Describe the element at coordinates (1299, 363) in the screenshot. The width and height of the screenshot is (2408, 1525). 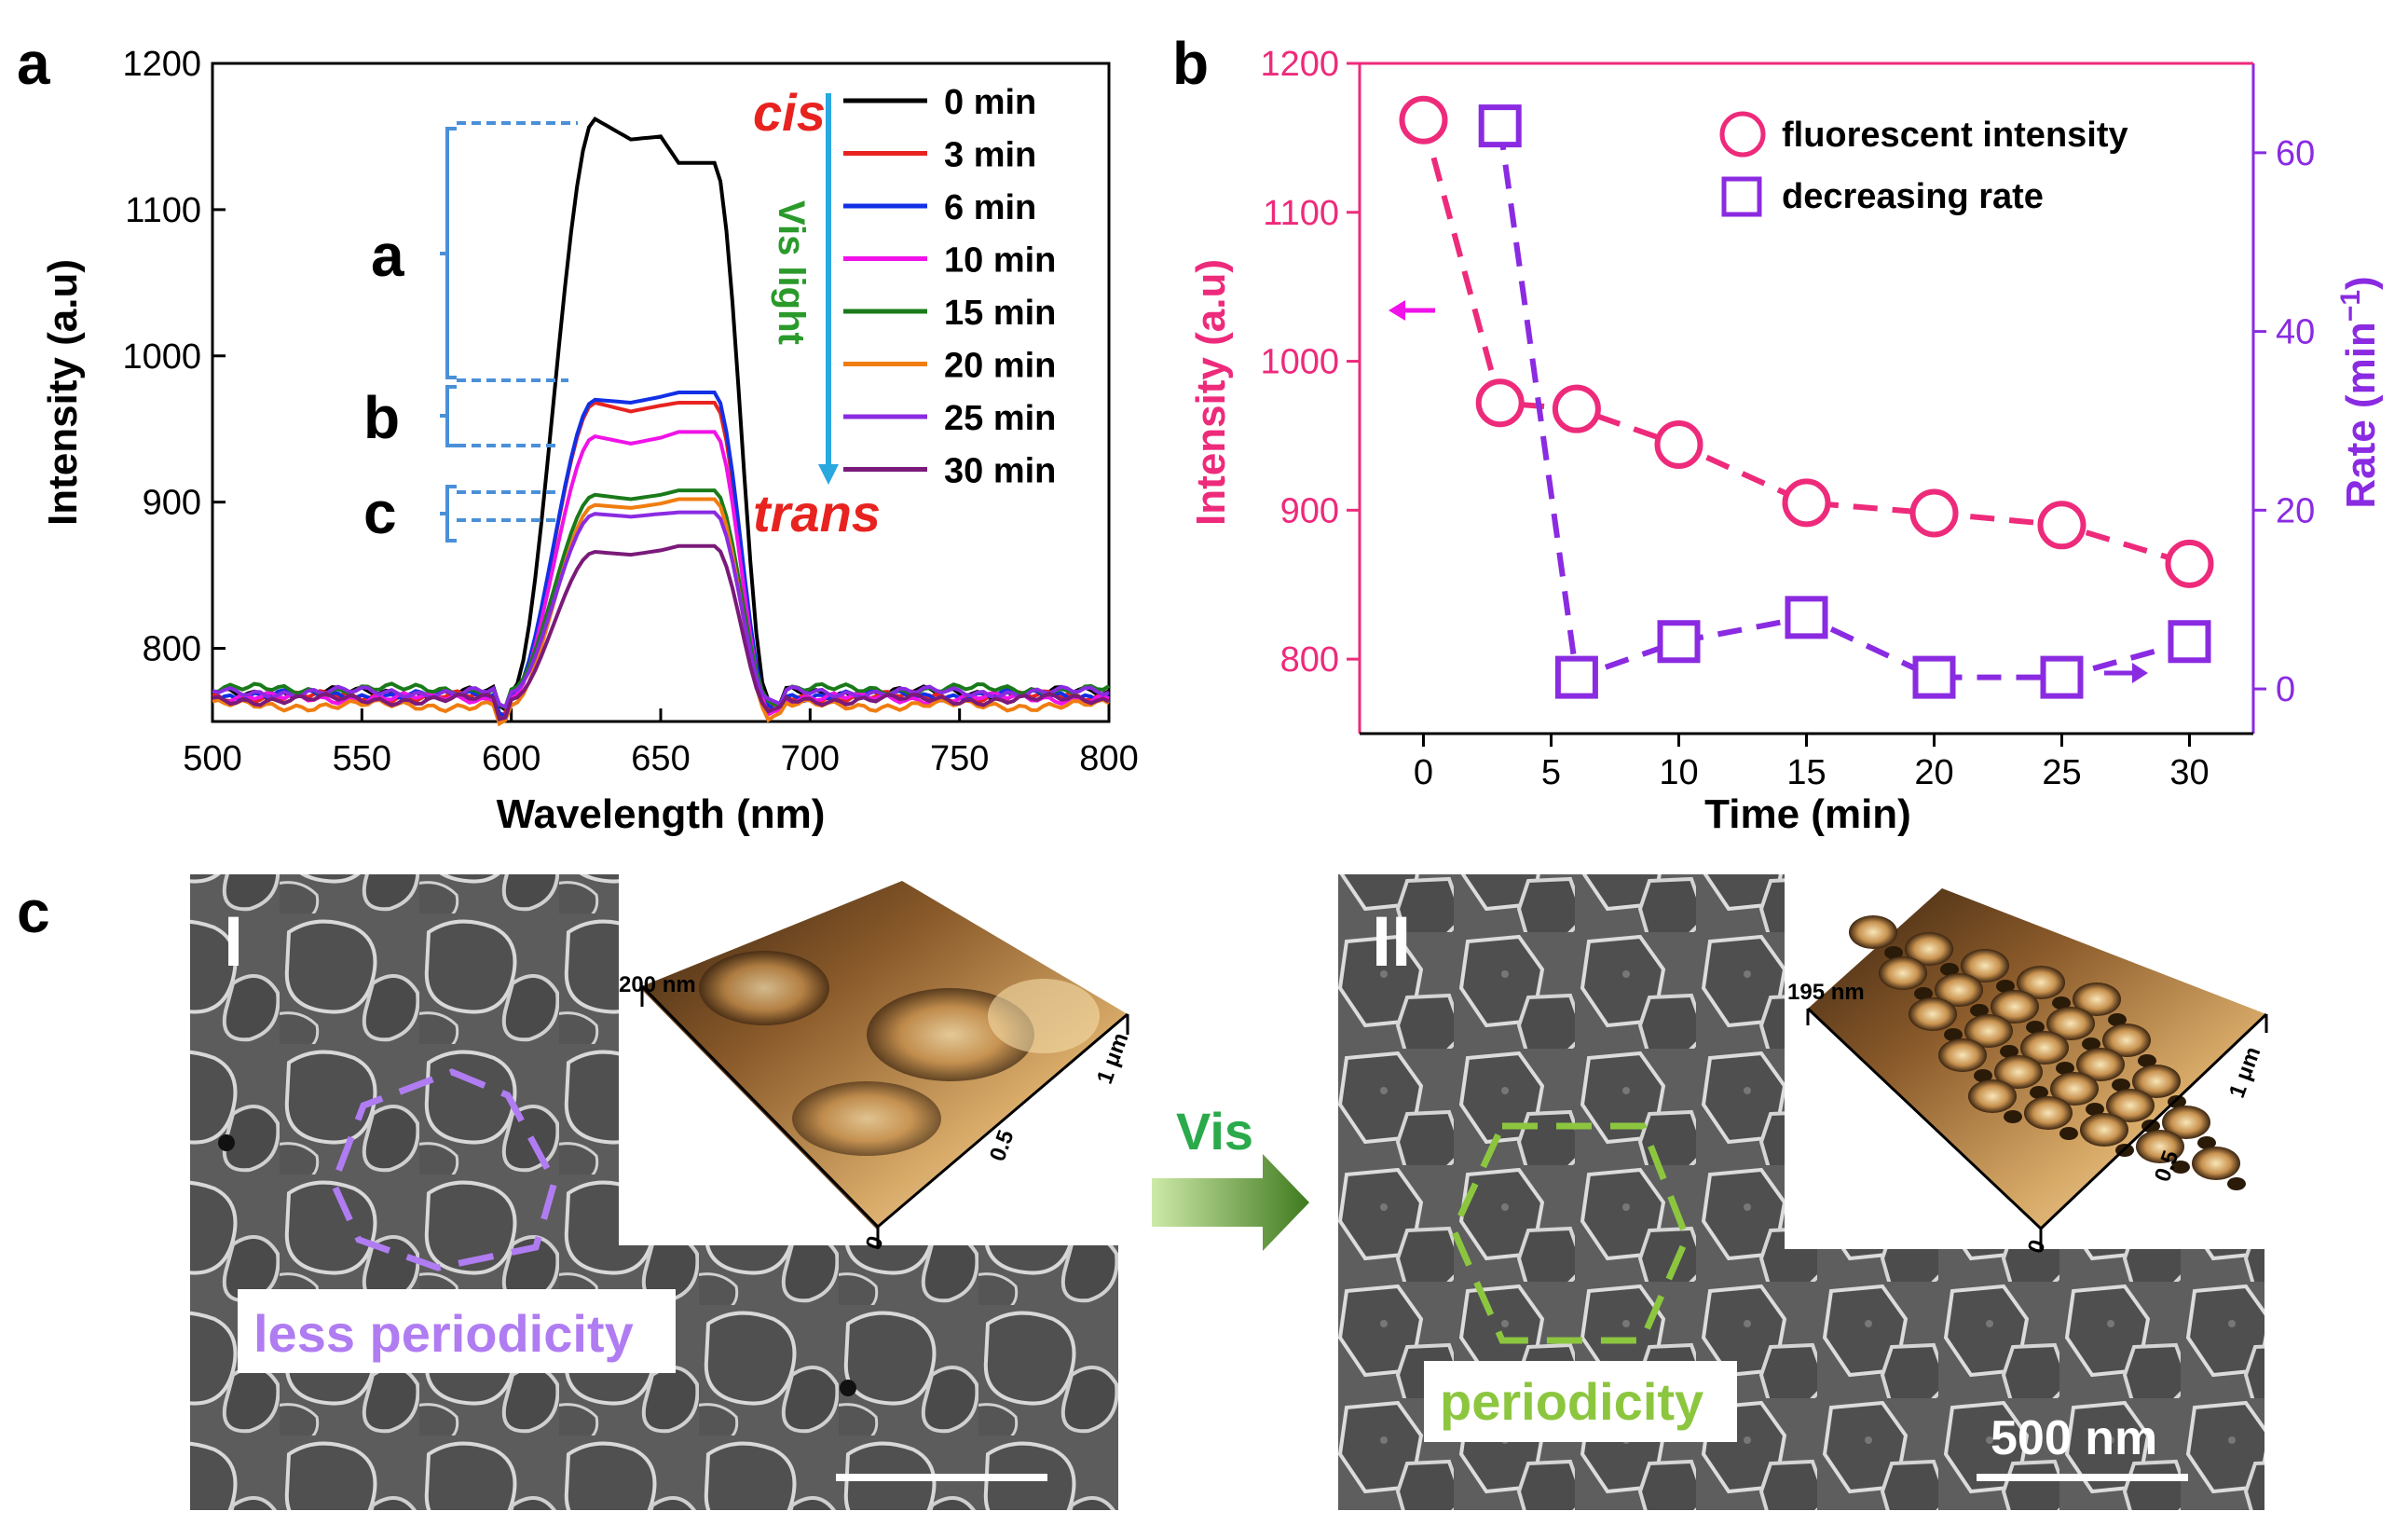
I see `chart-b-ltick-label: 1000` at that location.